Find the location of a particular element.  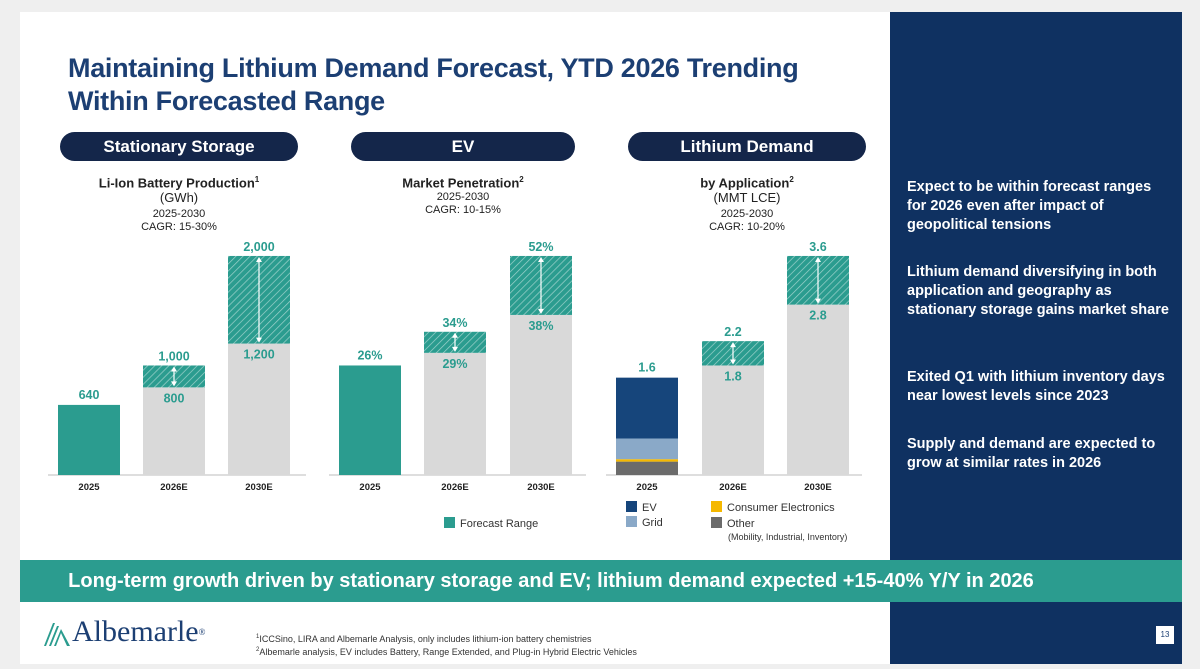

bar-segment-consumer-electronics is located at coordinates (647, 460).